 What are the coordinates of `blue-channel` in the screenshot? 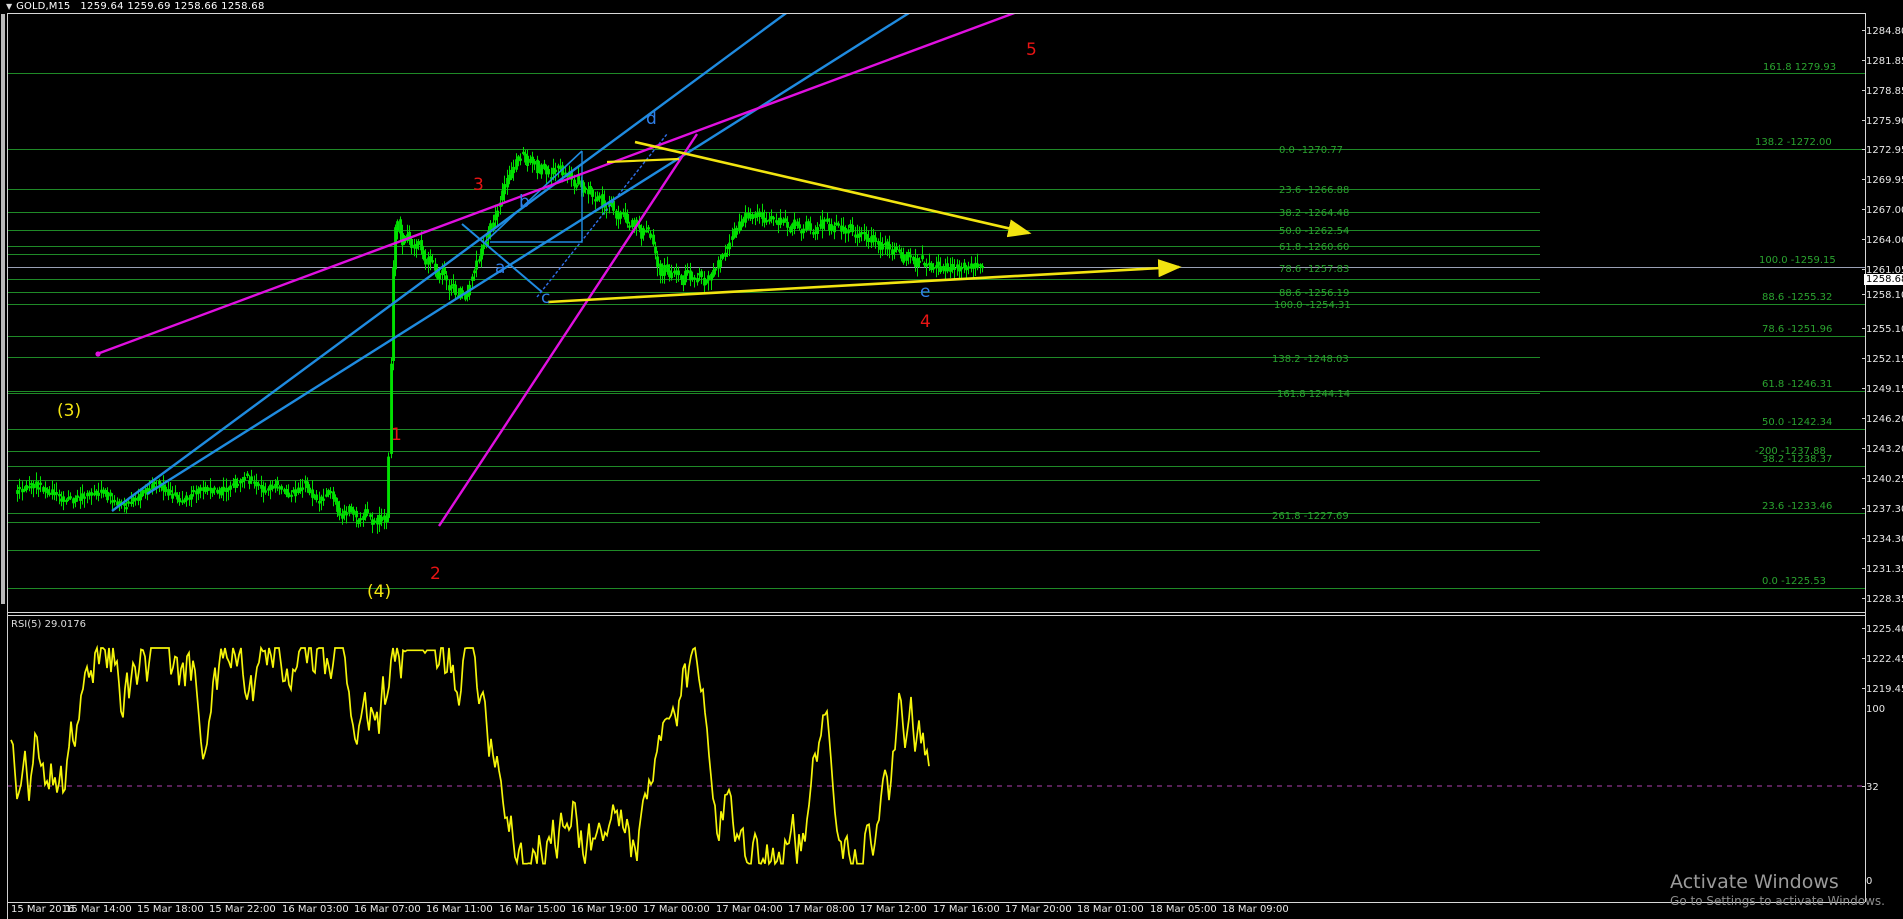 It's located at (536, 197).